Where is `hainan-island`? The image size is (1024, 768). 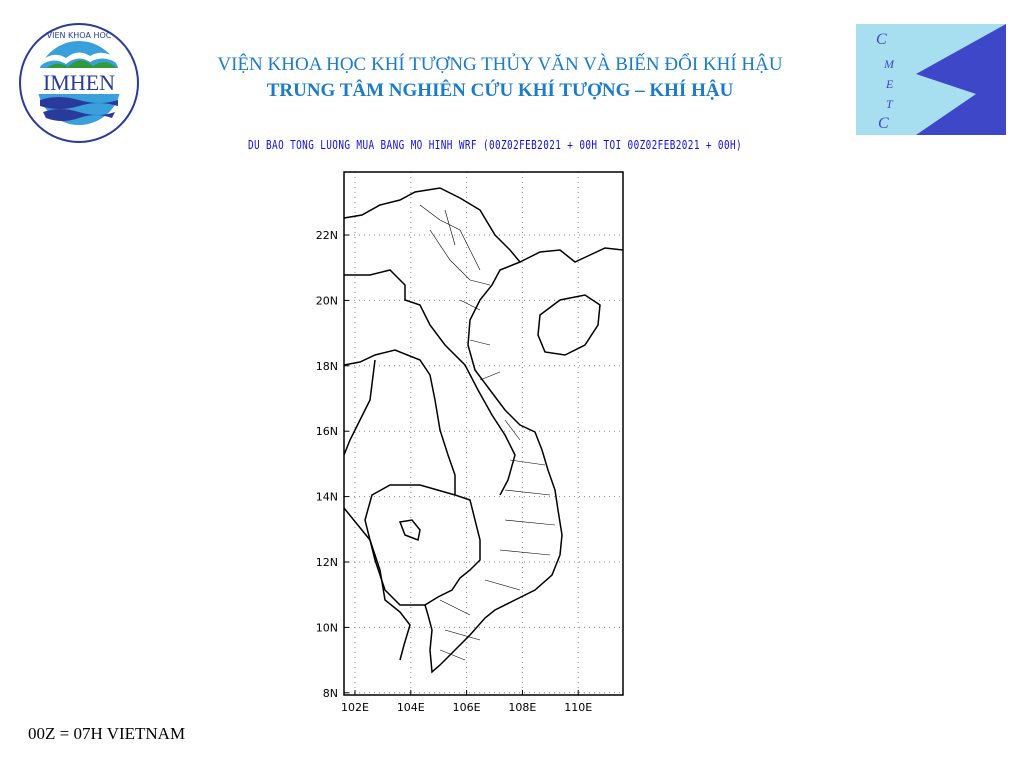
hainan-island is located at coordinates (569, 325).